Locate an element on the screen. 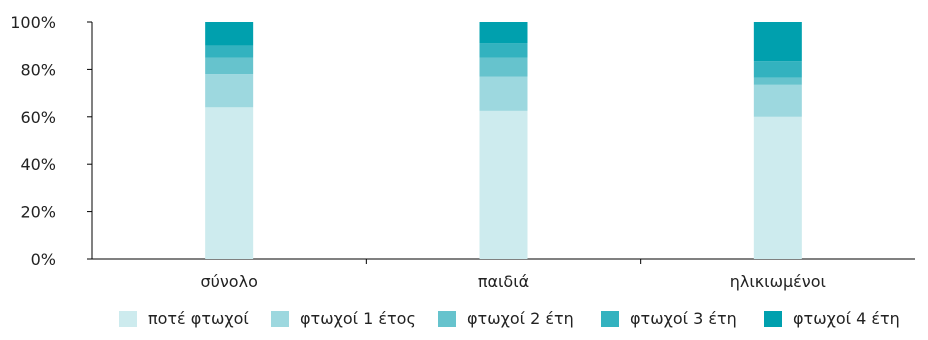 Image resolution: width=928 pixels, height=340 pixels. legend-label: φτωχοί 1 έτος is located at coordinates (358, 318).